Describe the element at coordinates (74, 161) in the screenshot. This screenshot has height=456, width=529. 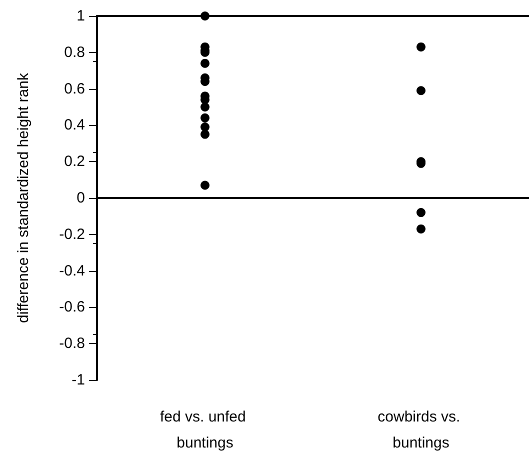
I see `y-tick-label: 0.2` at that location.